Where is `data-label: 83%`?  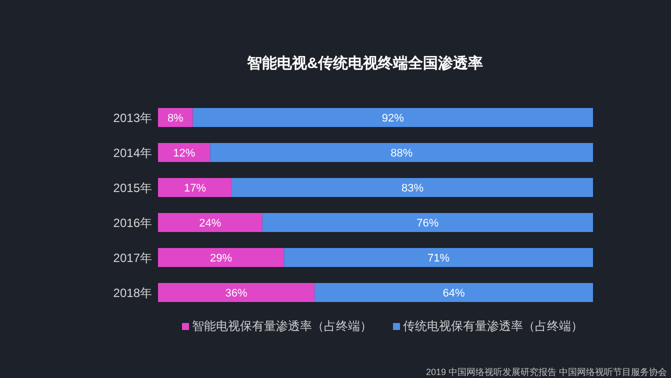
data-label: 83% is located at coordinates (412, 188).